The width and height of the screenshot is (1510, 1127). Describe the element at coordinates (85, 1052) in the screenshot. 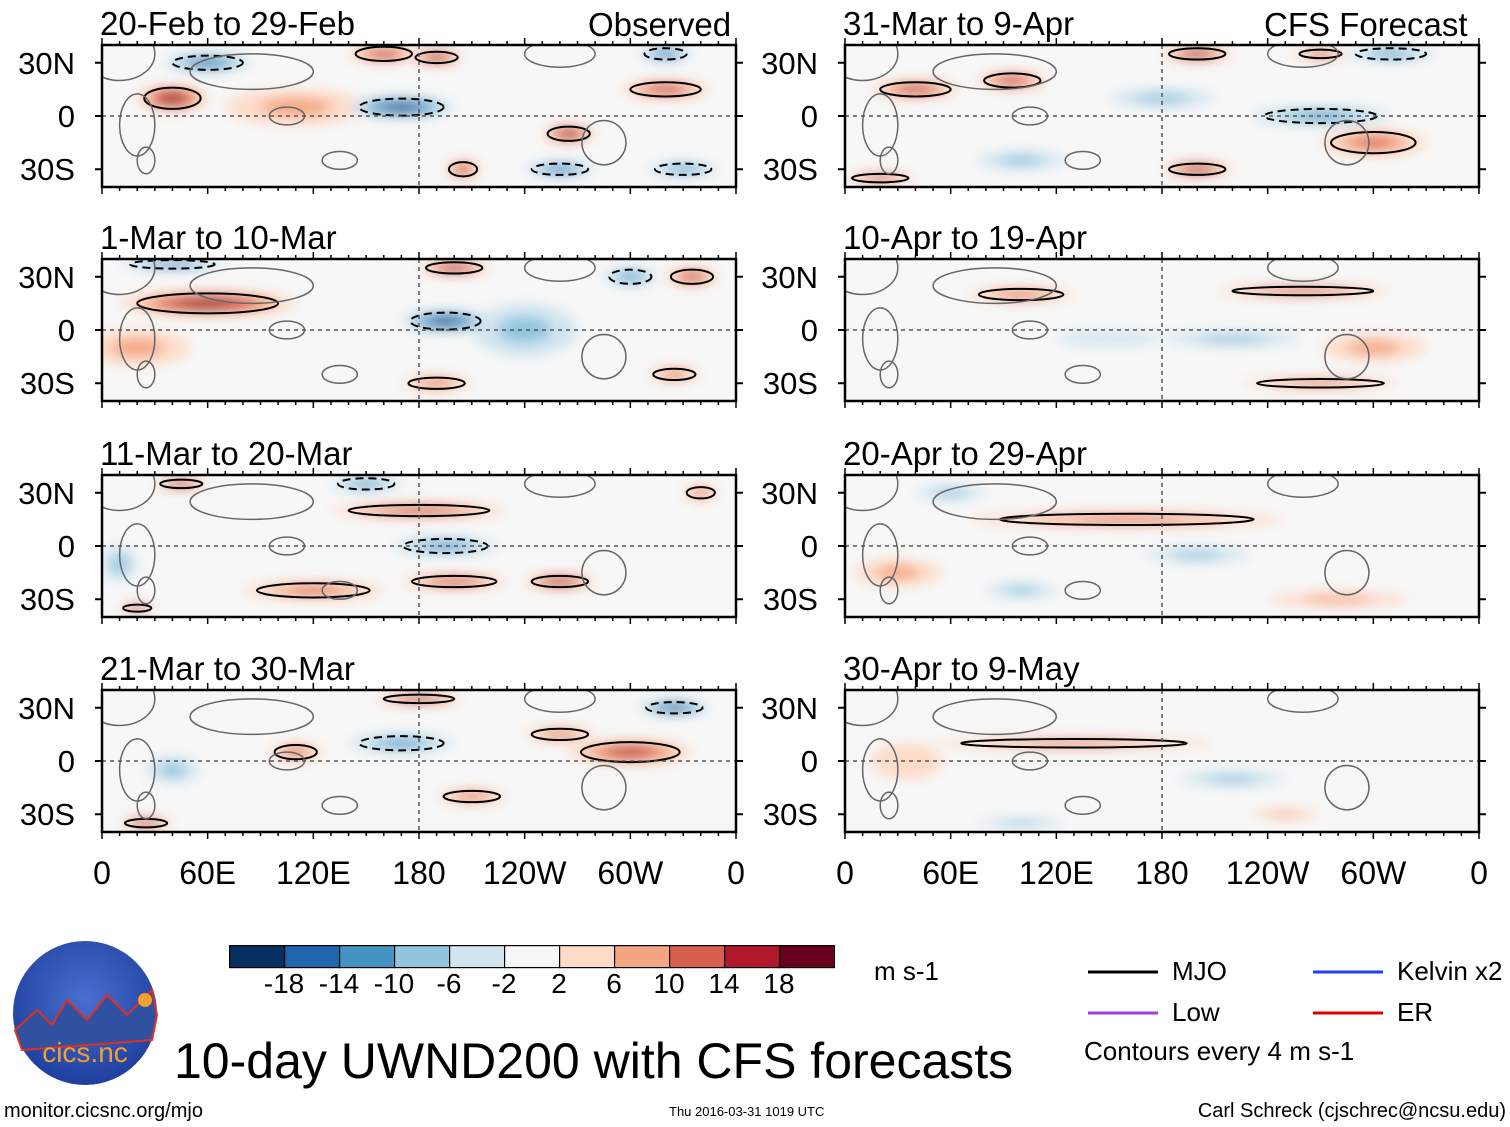

I see `logo-text: cics.nc` at that location.